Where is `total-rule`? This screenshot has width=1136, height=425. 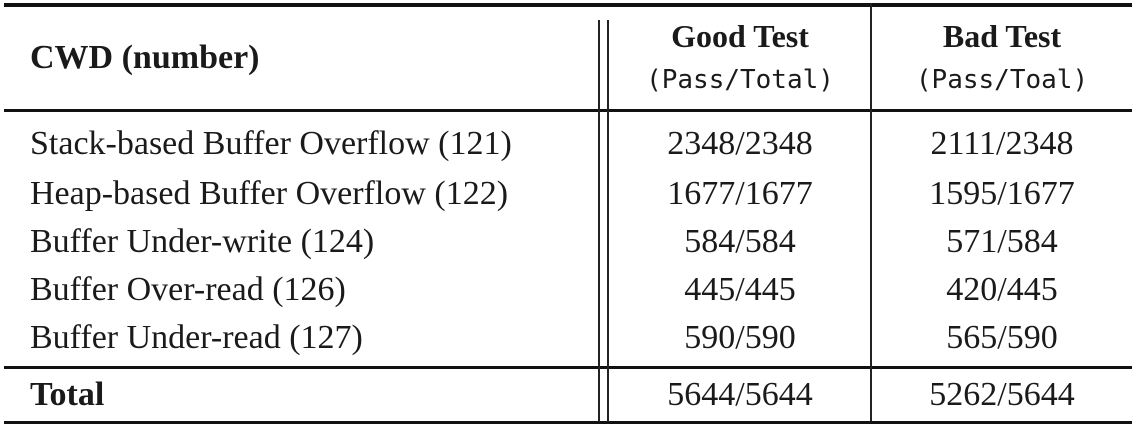
total-rule is located at coordinates (568, 367).